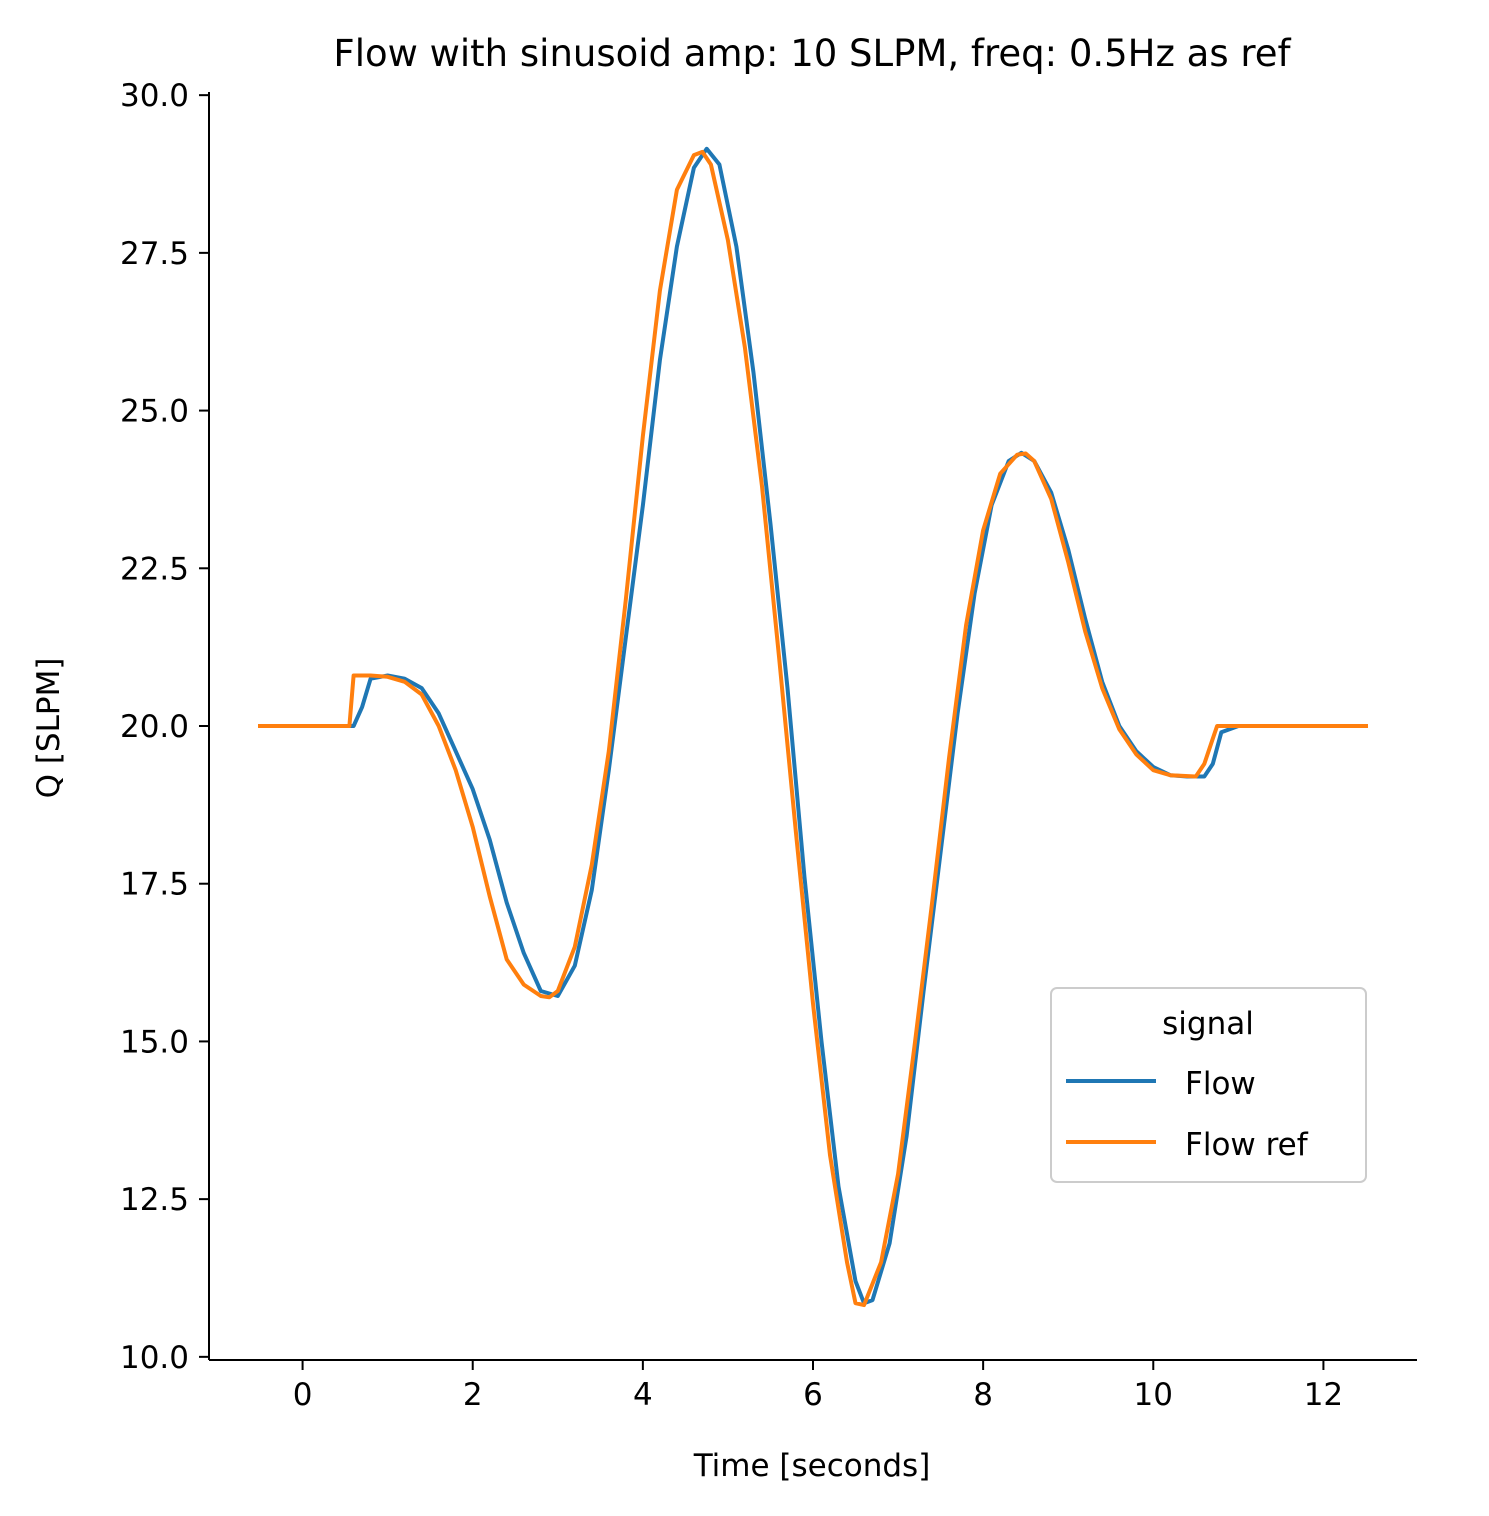  What do you see at coordinates (1247, 1145) in the screenshot?
I see `legend-label-flow-ref: Flow ref` at bounding box center [1247, 1145].